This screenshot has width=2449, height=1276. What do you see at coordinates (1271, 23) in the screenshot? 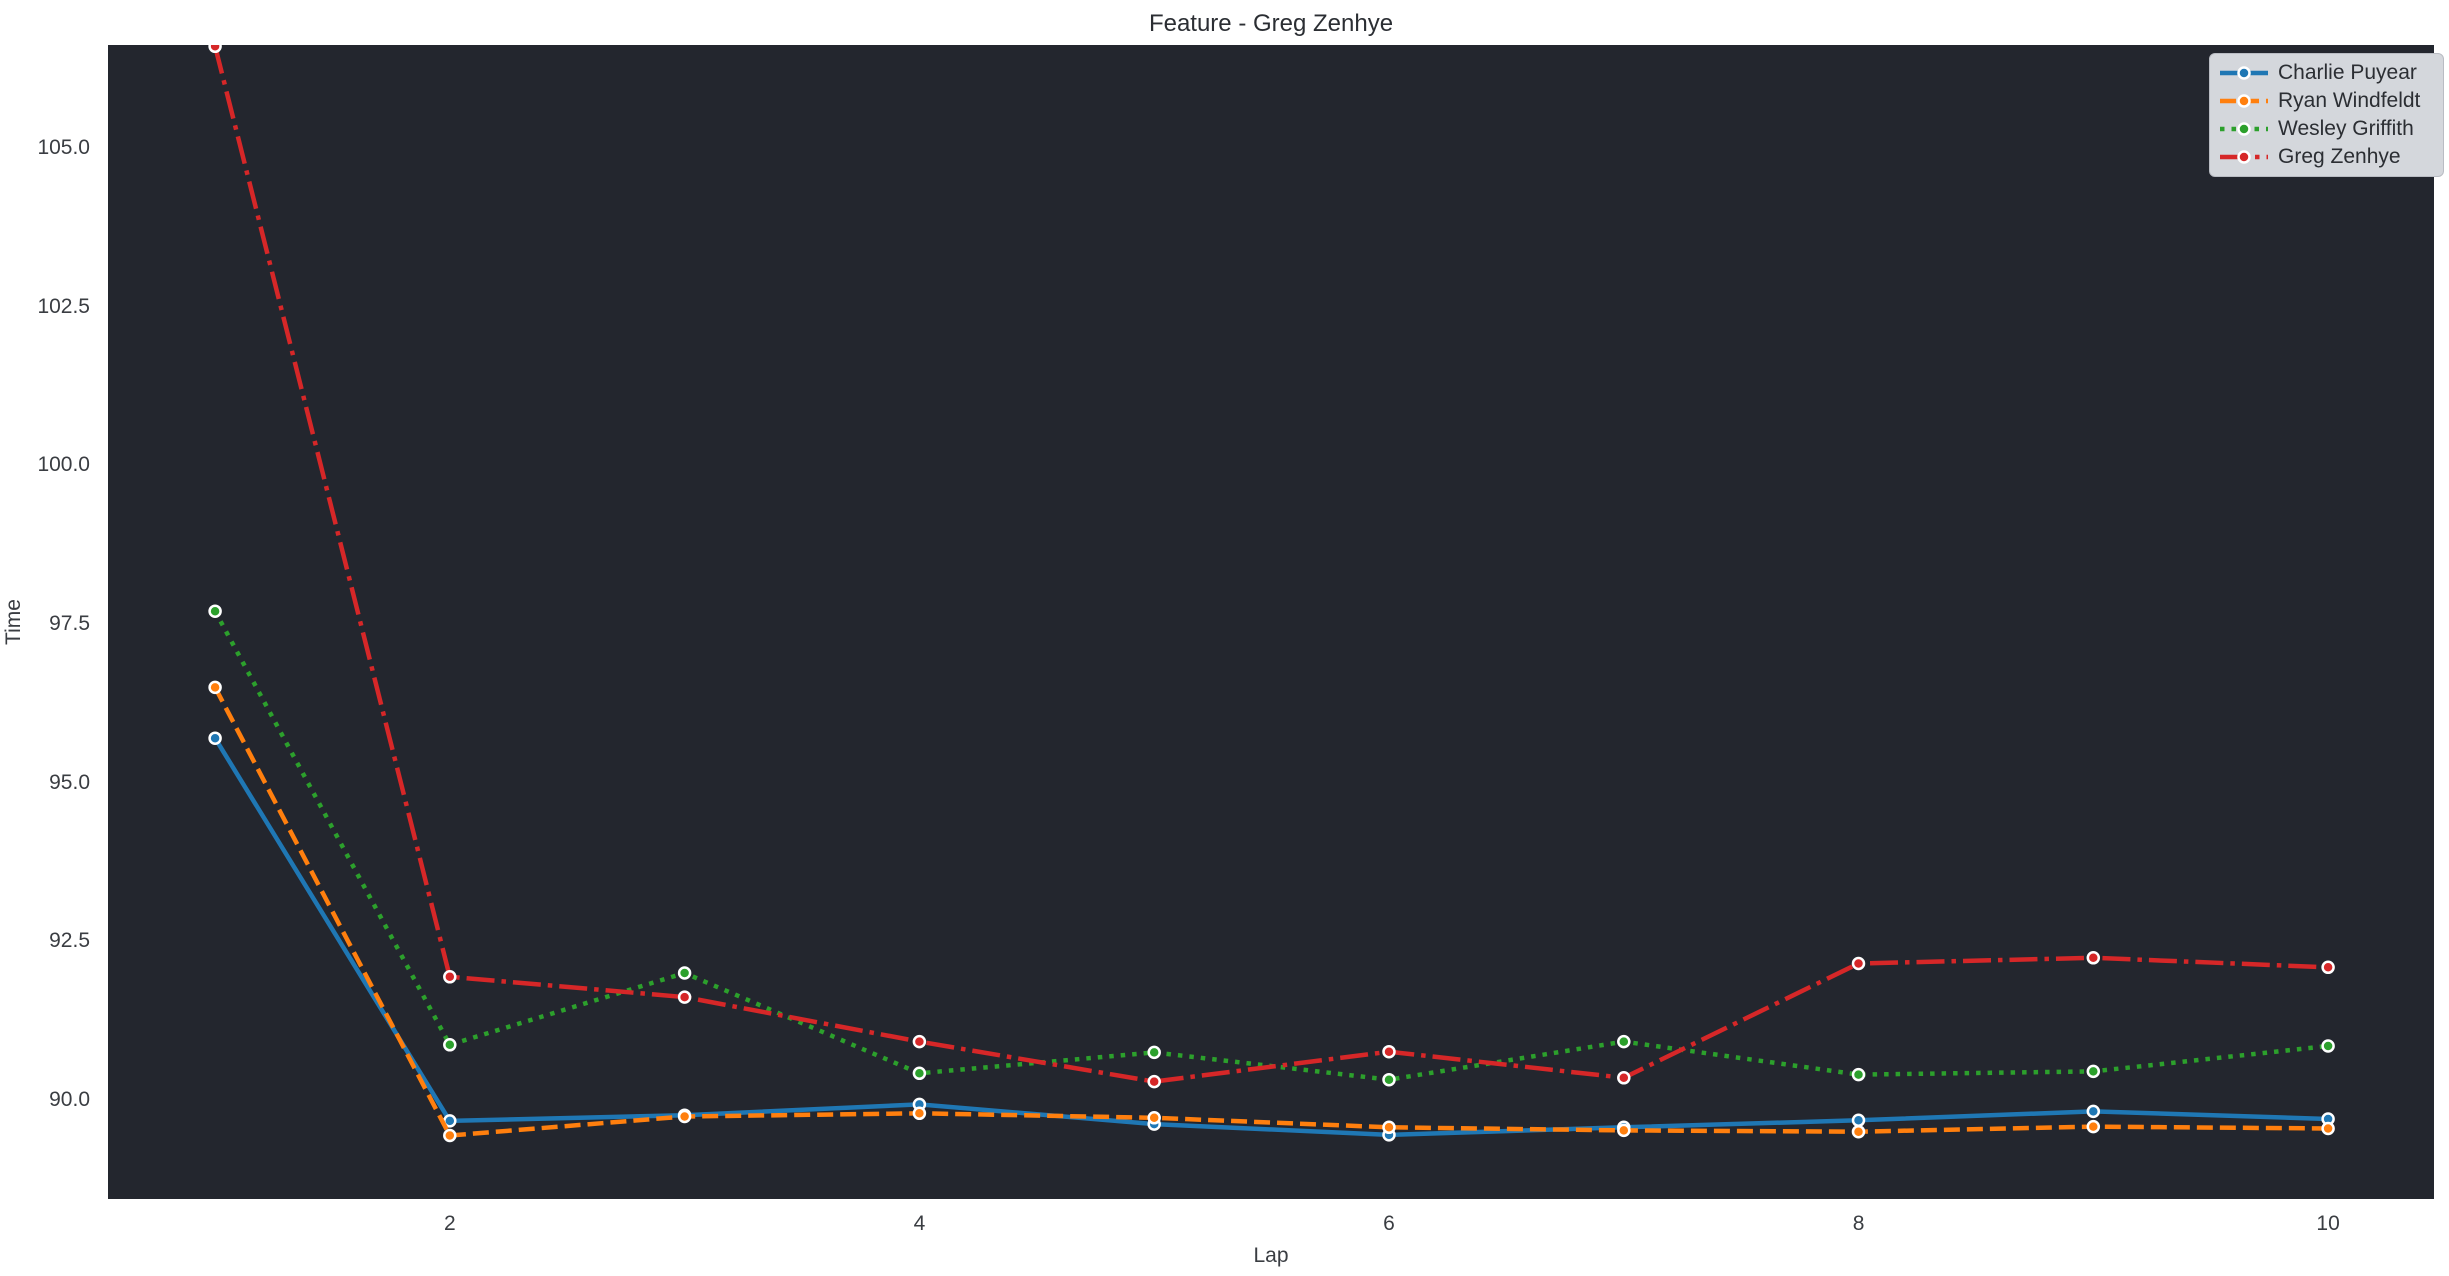
I see `chart-title: Feature - Greg Zenhye` at bounding box center [1271, 23].